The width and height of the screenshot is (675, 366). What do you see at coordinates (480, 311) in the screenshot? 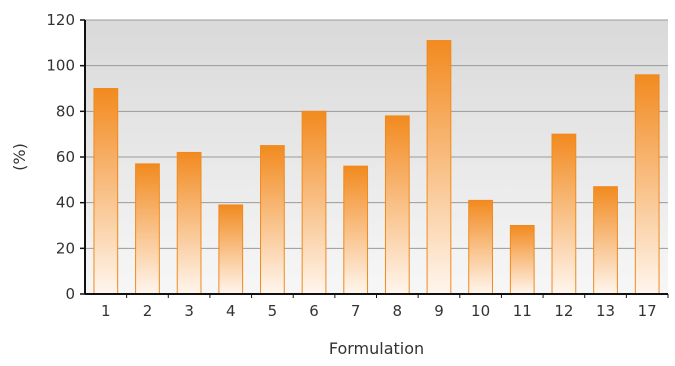
I see `x-tick-label-10: 10` at bounding box center [480, 311].